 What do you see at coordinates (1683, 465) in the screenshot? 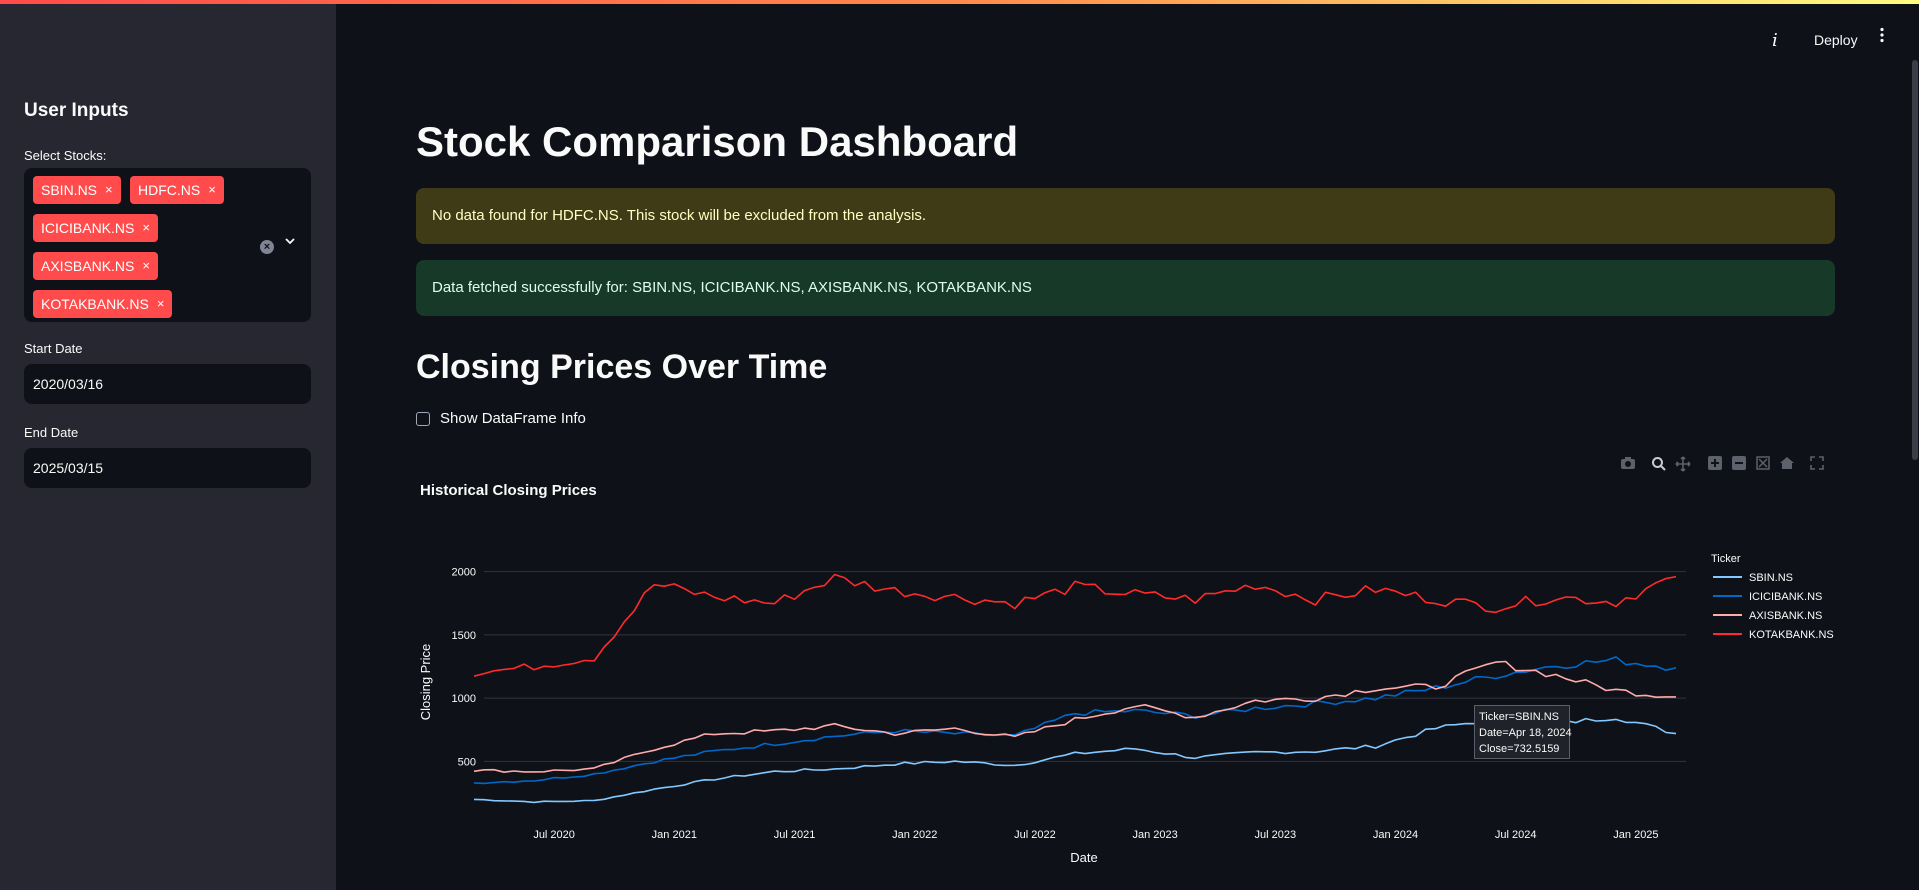
I see `pan-icon` at bounding box center [1683, 465].